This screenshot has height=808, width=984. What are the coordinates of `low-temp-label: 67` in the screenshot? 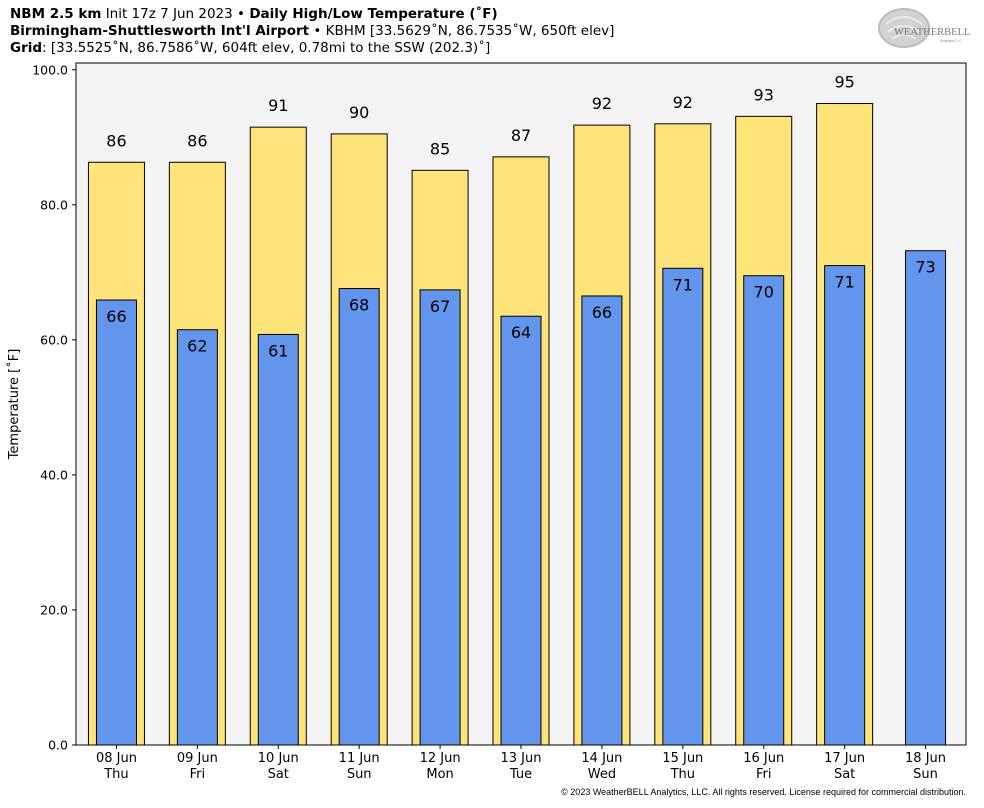 It's located at (440, 306).